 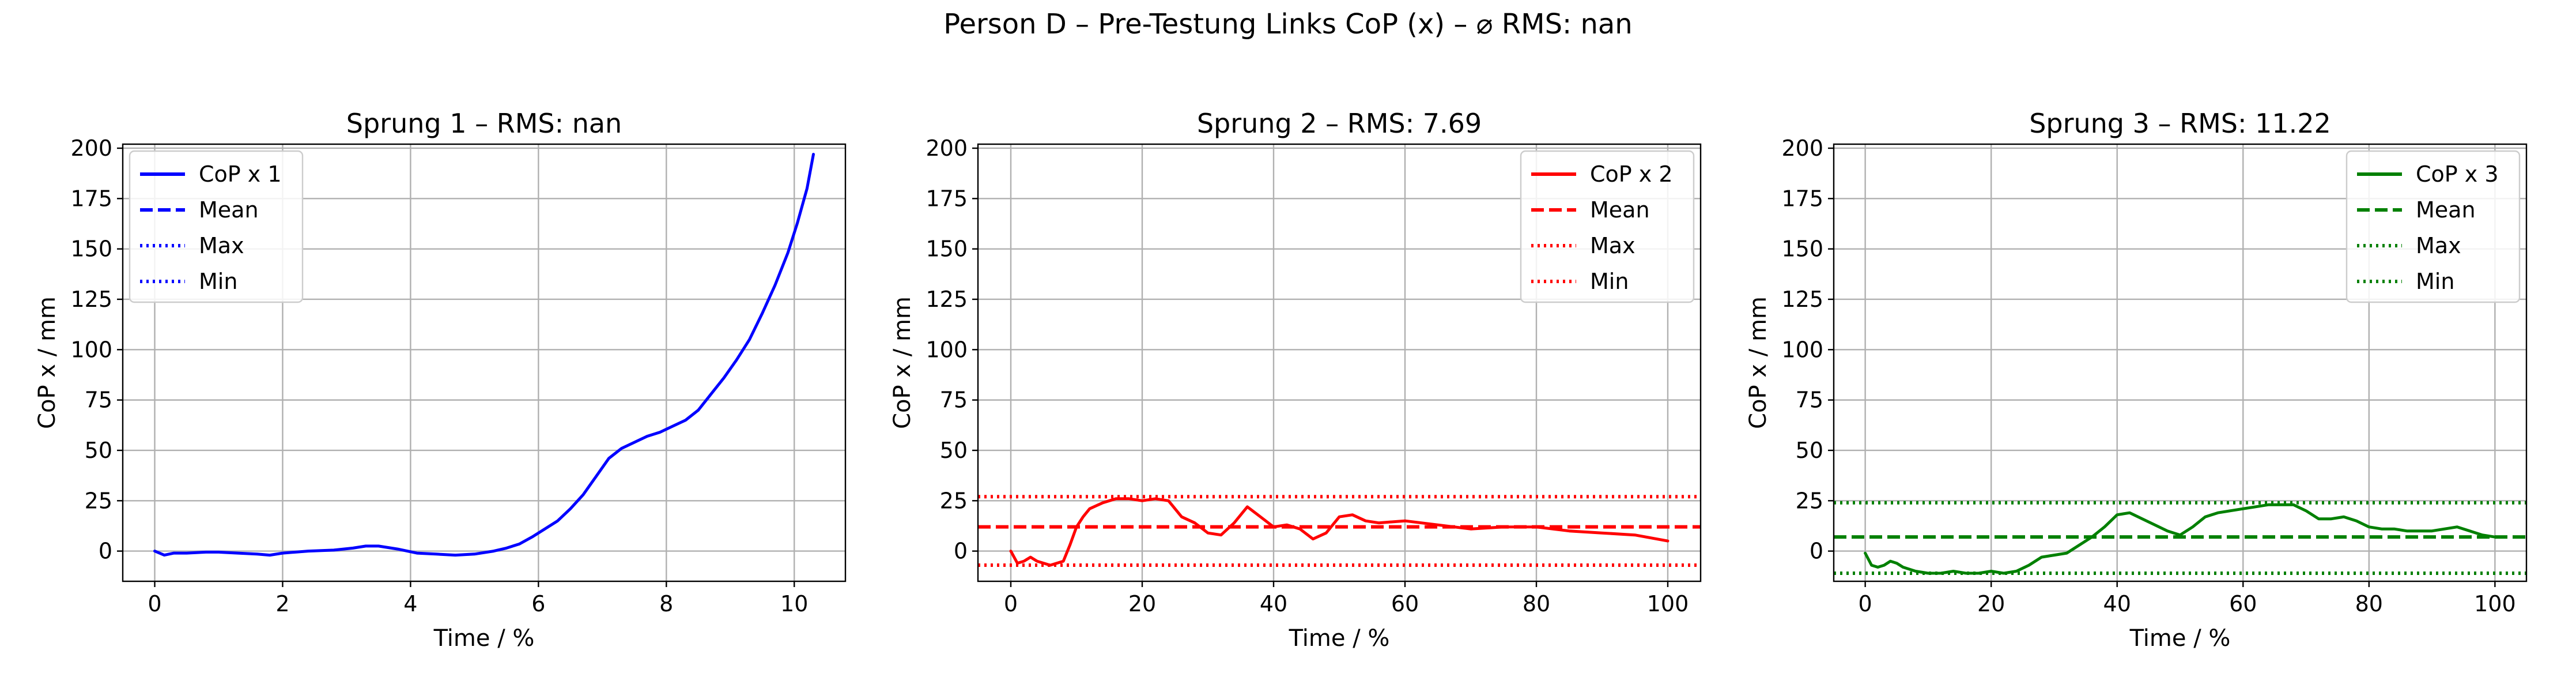 What do you see at coordinates (240, 174) in the screenshot?
I see `legend-label: CoP x 1` at bounding box center [240, 174].